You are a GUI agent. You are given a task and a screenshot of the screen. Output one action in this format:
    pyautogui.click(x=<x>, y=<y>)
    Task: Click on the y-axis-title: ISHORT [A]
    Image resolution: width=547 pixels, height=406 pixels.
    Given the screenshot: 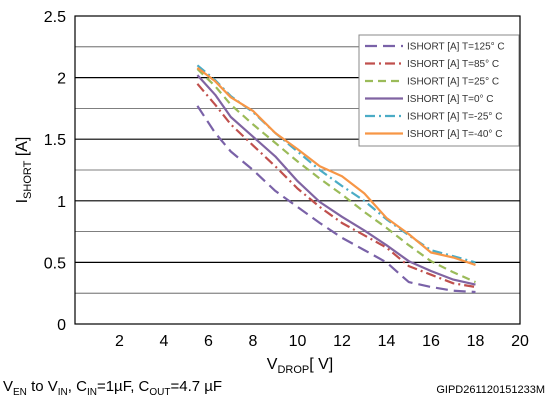 What is the action you would take?
    pyautogui.click(x=24, y=170)
    